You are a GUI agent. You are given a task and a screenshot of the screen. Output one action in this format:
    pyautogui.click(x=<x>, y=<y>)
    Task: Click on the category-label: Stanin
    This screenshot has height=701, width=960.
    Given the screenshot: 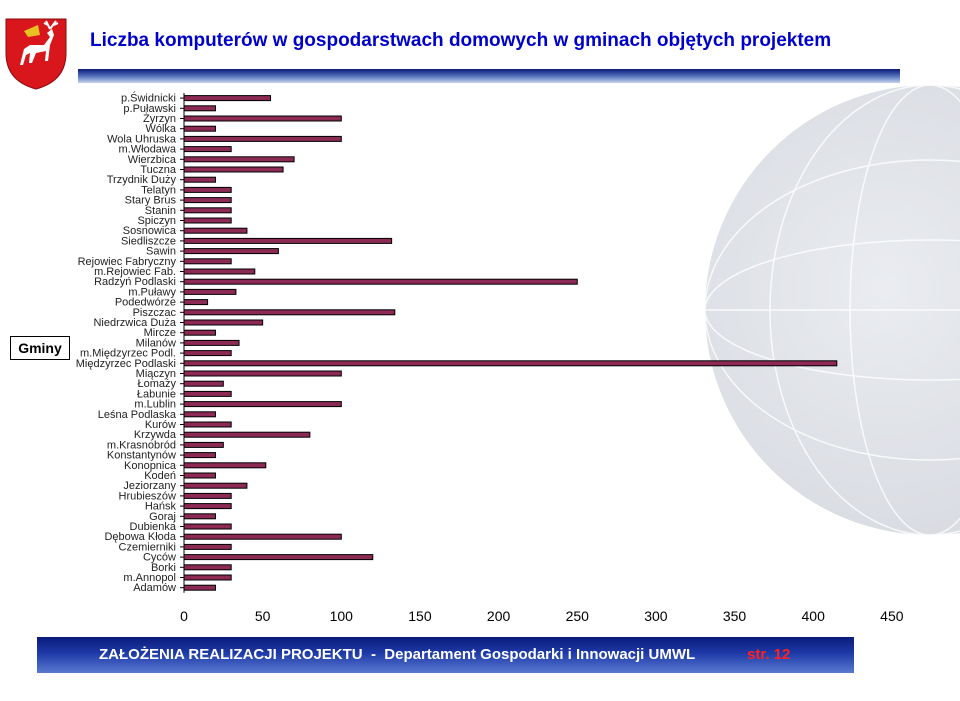 What is the action you would take?
    pyautogui.click(x=160, y=211)
    